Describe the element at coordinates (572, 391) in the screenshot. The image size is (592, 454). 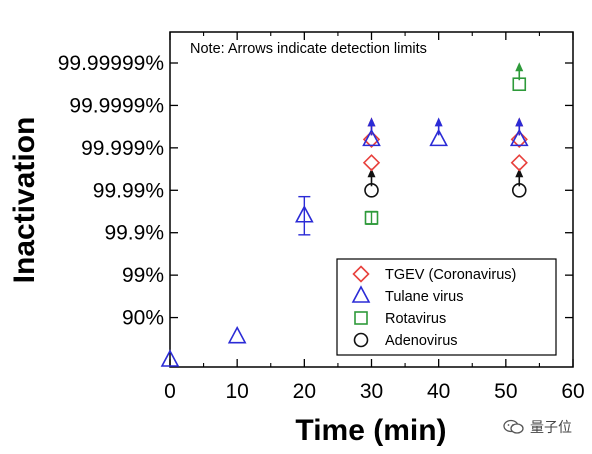
I see `x-tick-label: 60` at that location.